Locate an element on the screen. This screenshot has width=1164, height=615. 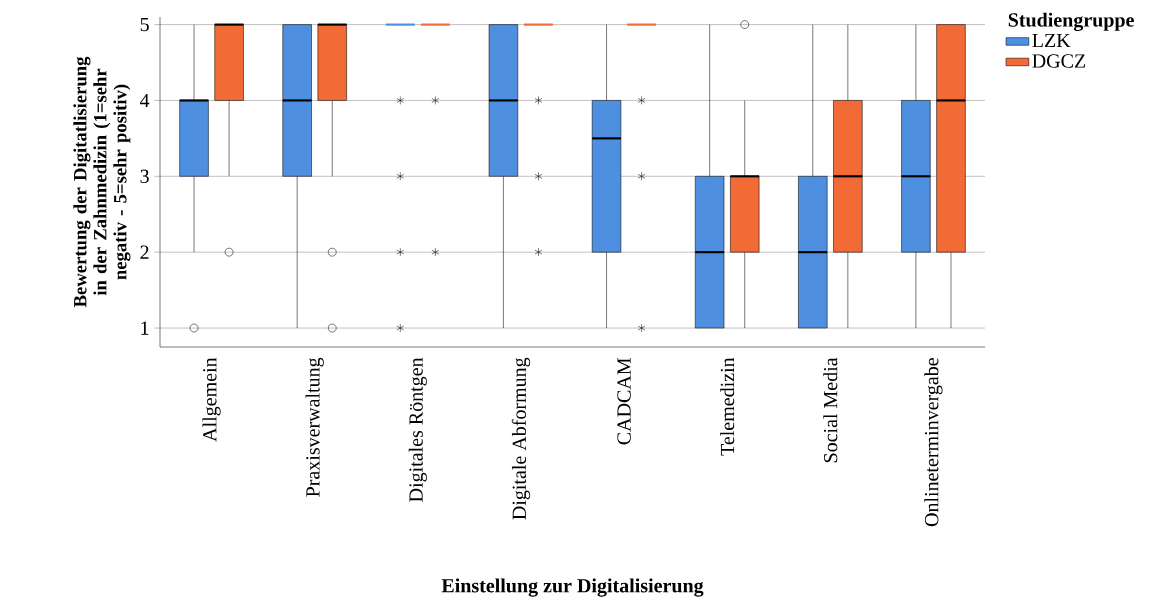
x-tick-label: Allgemein is located at coordinates (211, 399).